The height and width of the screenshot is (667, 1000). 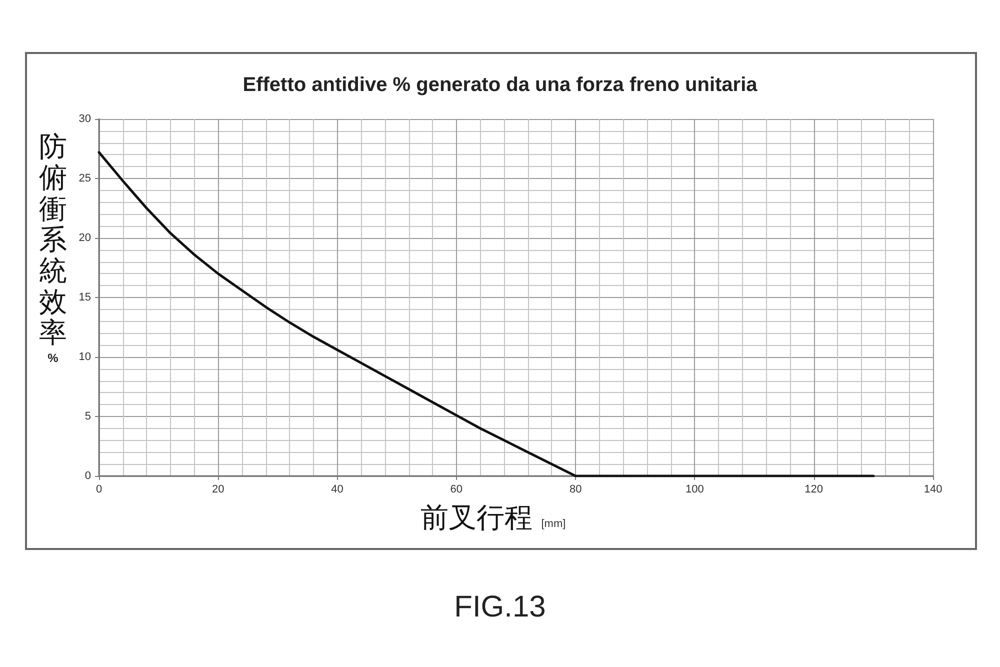 What do you see at coordinates (933, 490) in the screenshot?
I see `x-tick-label: 140` at bounding box center [933, 490].